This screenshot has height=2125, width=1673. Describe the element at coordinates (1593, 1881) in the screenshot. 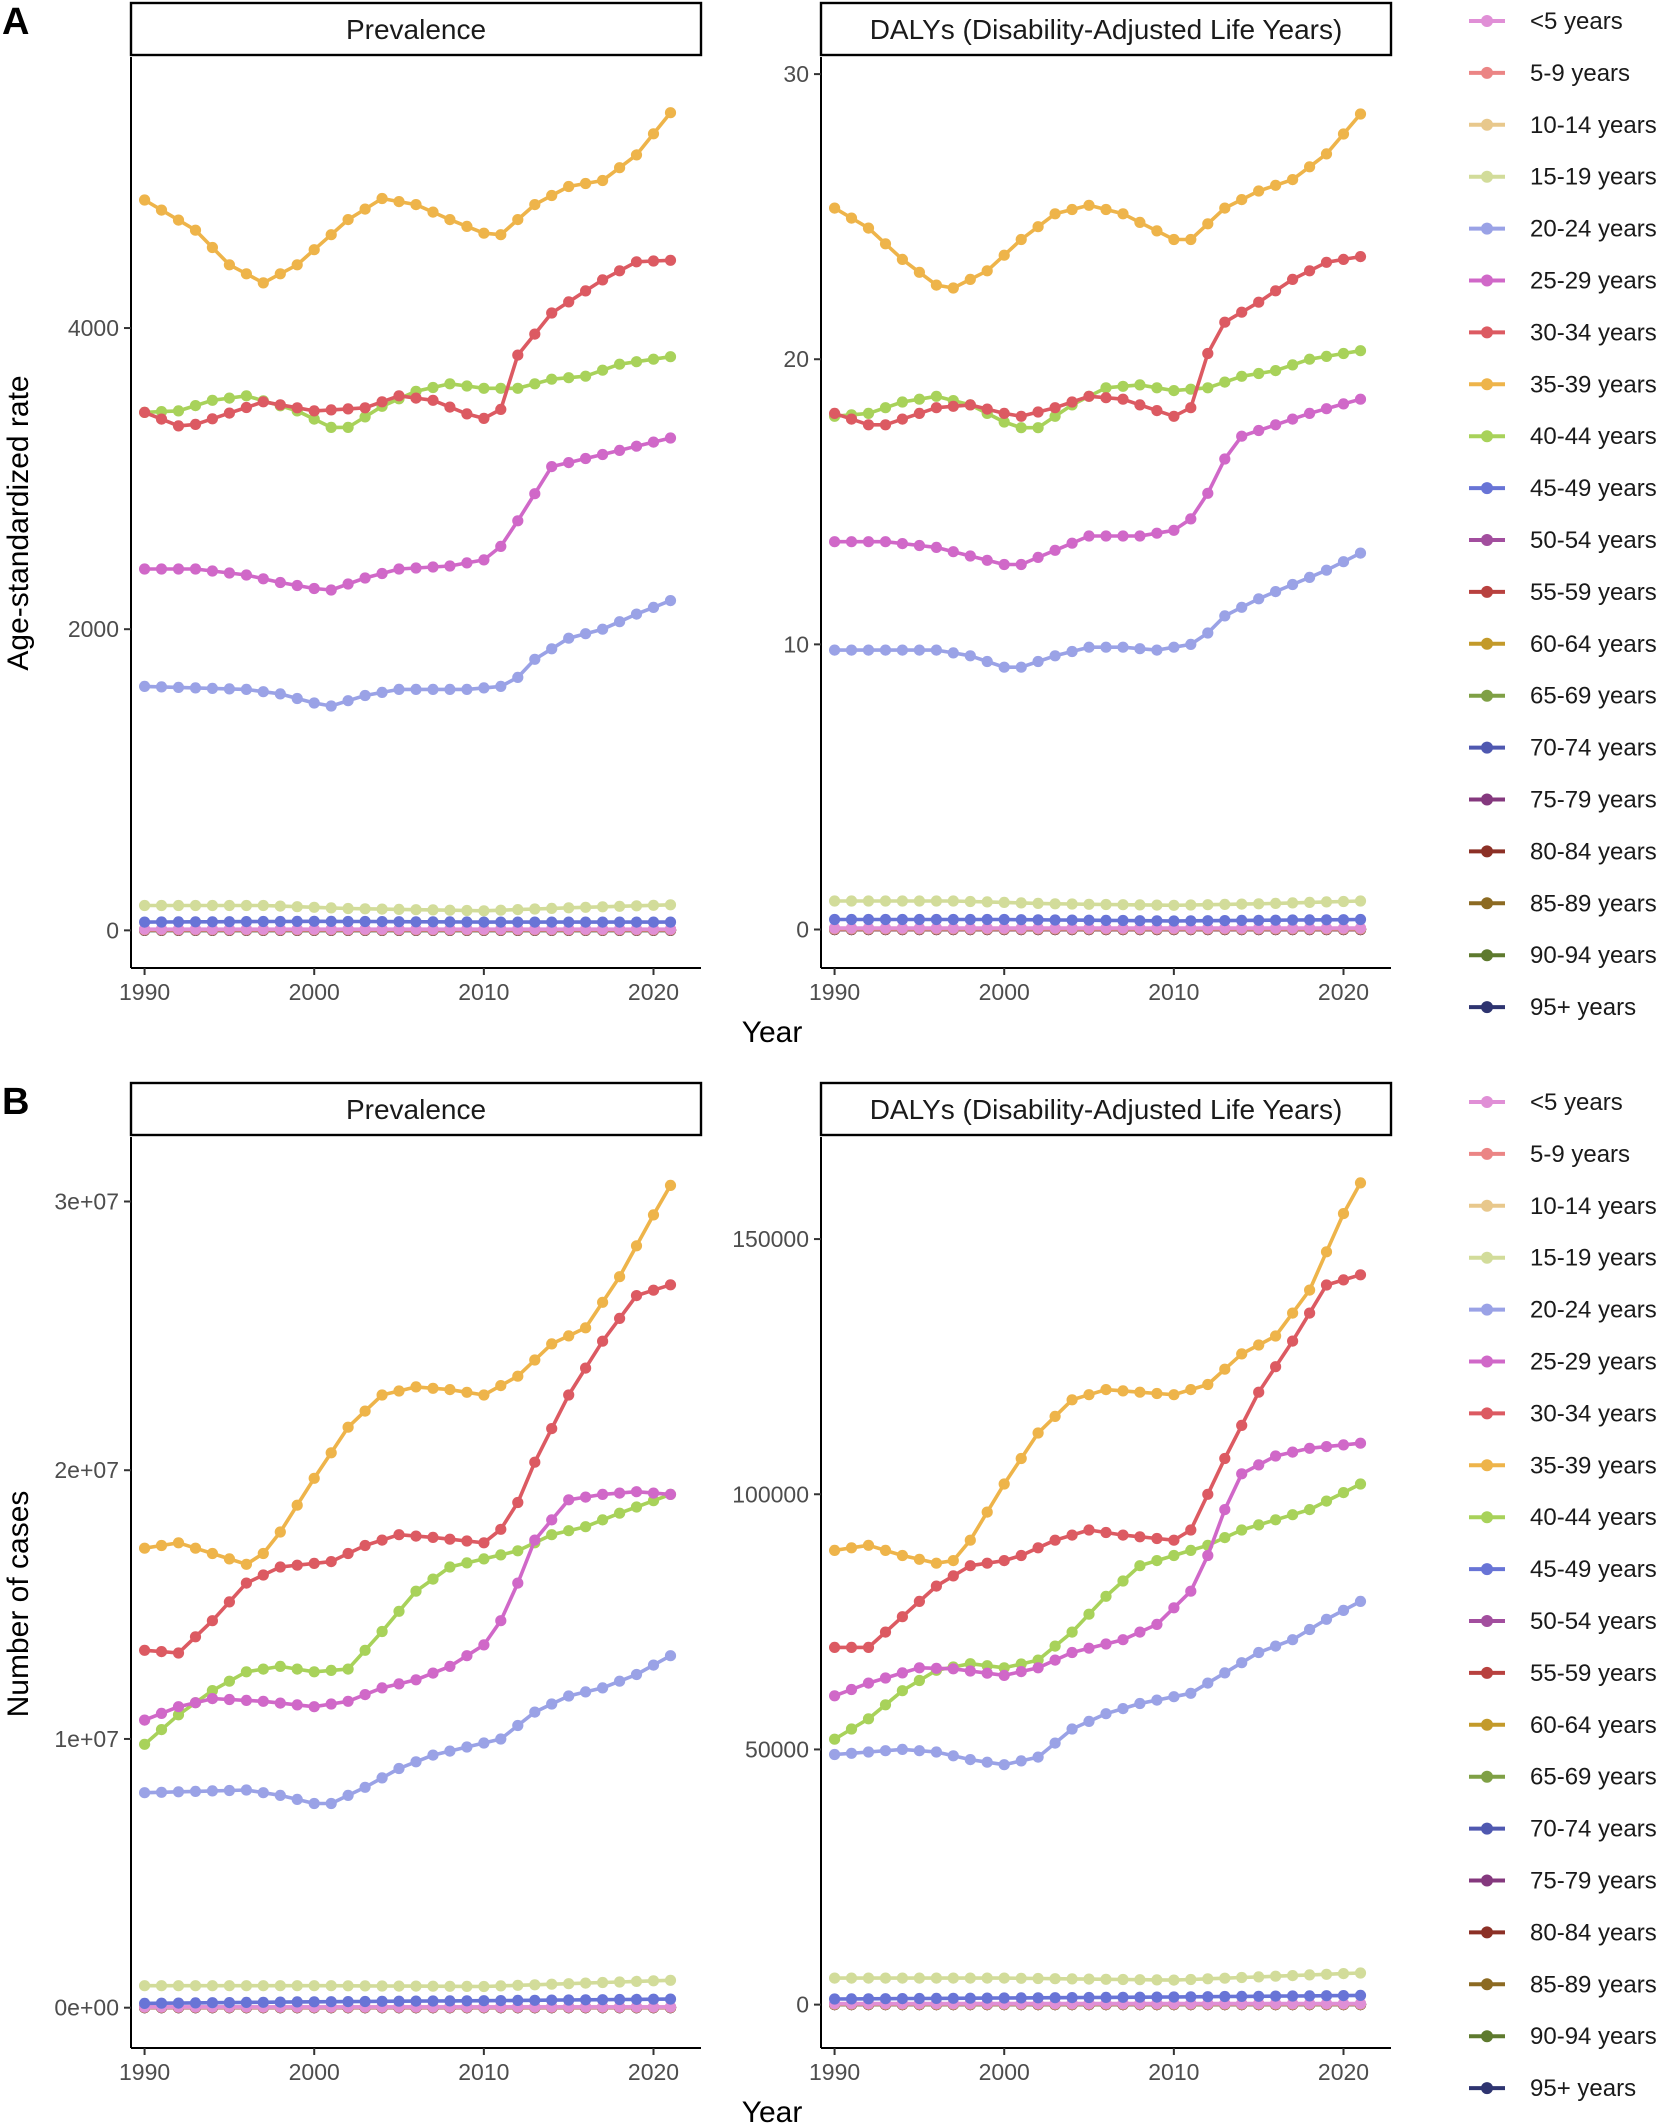

I see `legend-label: 75-79 years` at that location.